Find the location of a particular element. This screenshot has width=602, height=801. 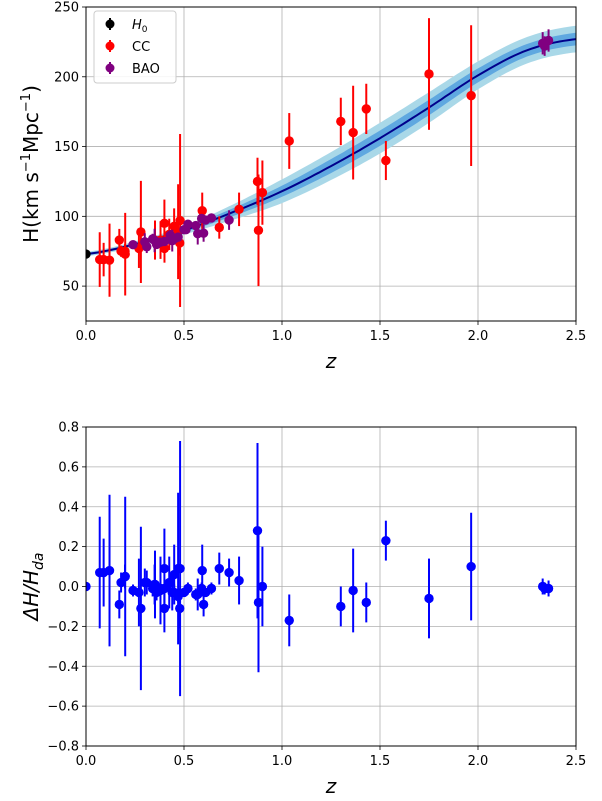

y-tick-label: 50 is located at coordinates (70, 287).